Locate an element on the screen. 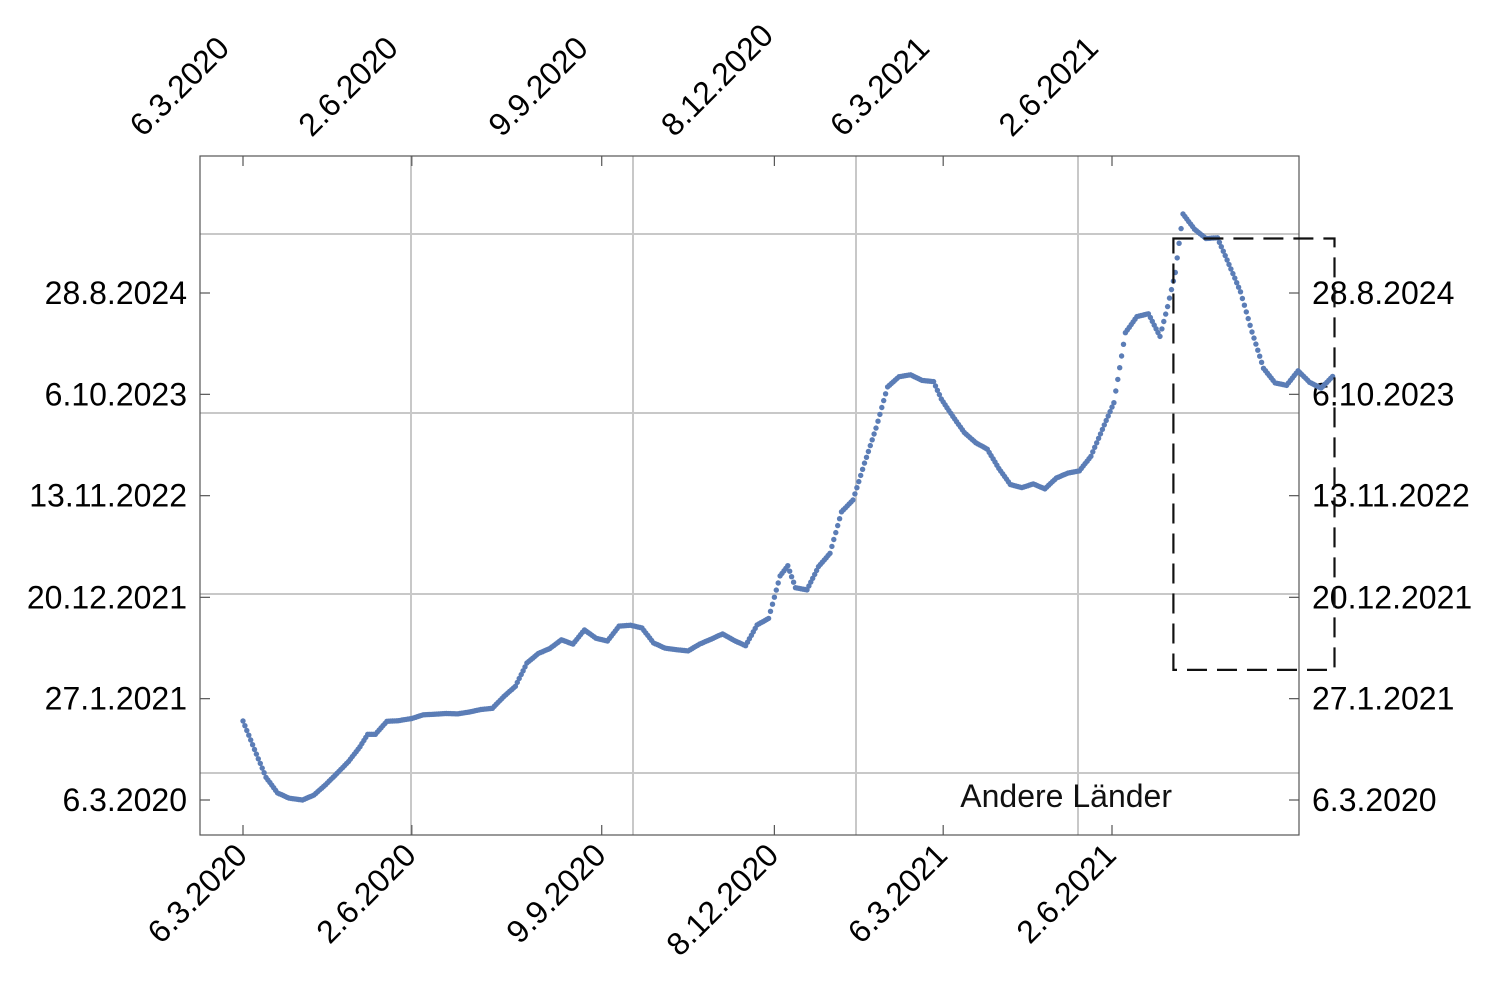 The height and width of the screenshot is (996, 1500). y-tick-label-left: 13.11.2022 is located at coordinates (108, 496).